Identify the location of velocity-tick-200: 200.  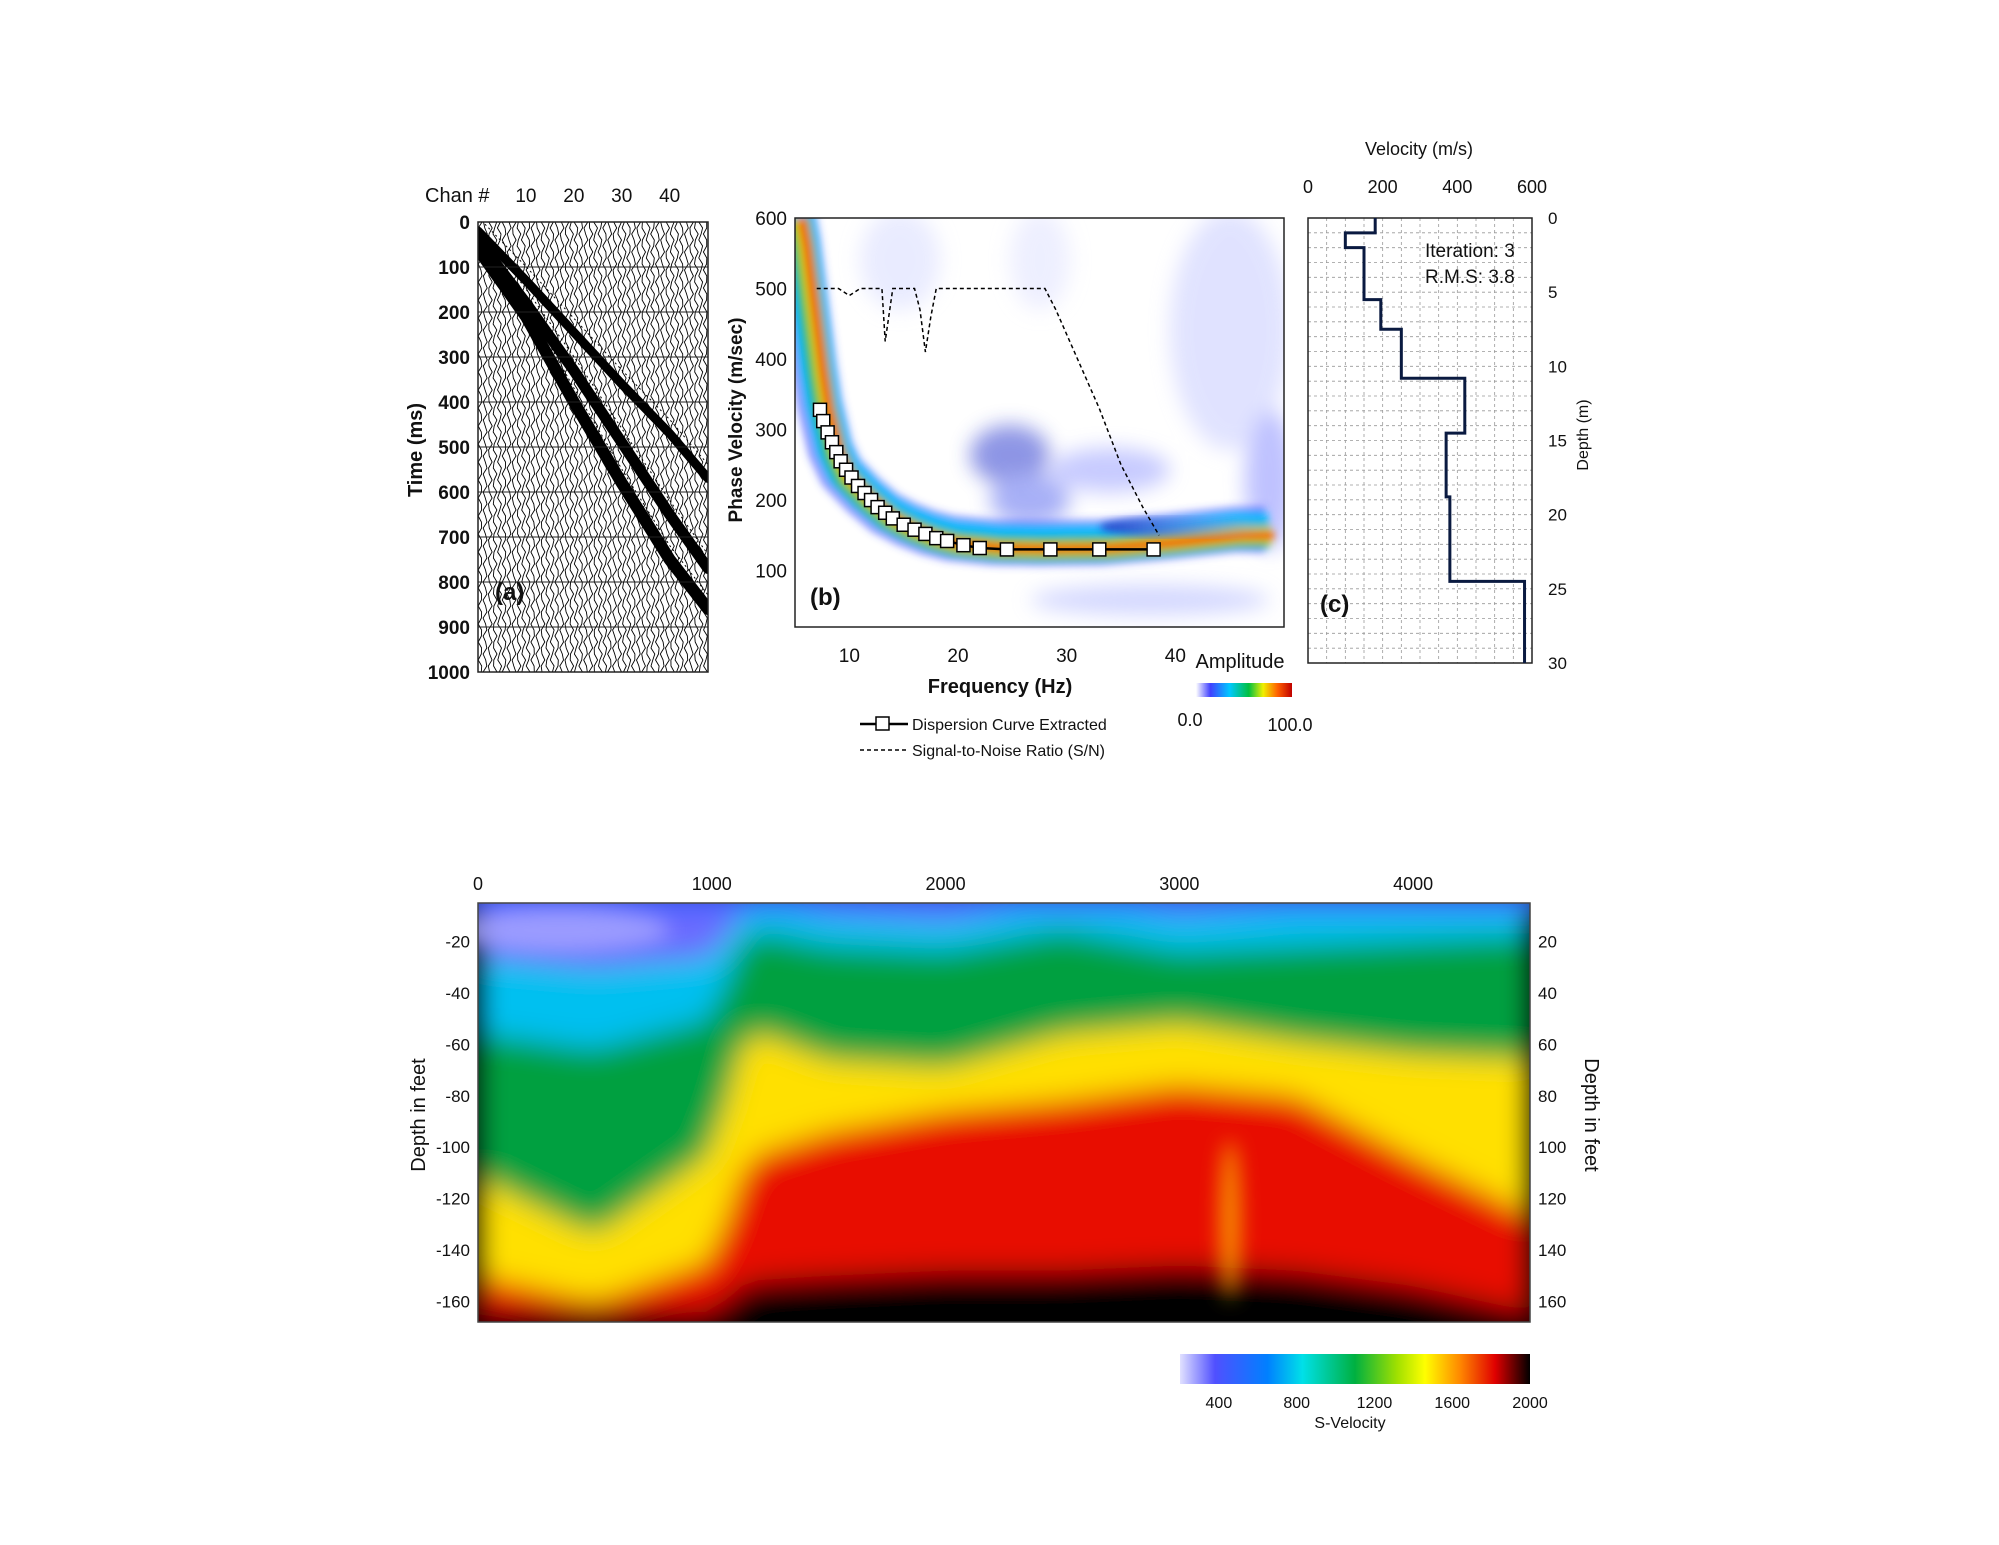
(771, 501).